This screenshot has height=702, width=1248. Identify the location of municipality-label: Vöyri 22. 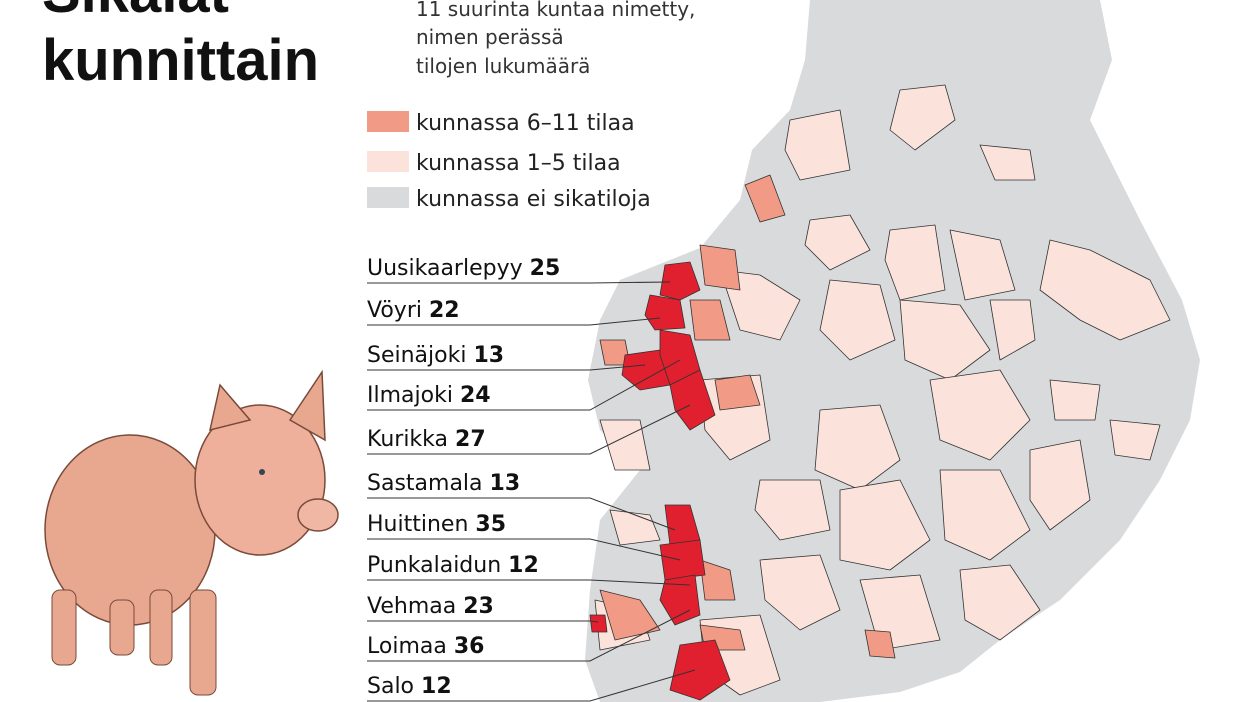
(413, 310).